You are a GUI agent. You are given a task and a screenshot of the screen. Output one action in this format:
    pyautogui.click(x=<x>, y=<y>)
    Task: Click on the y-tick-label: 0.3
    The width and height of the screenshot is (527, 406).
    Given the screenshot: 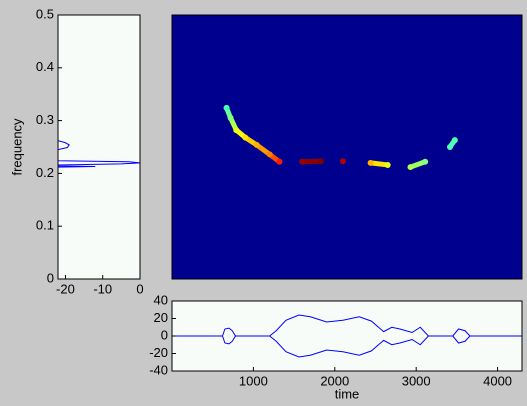 What is the action you would take?
    pyautogui.click(x=45, y=119)
    